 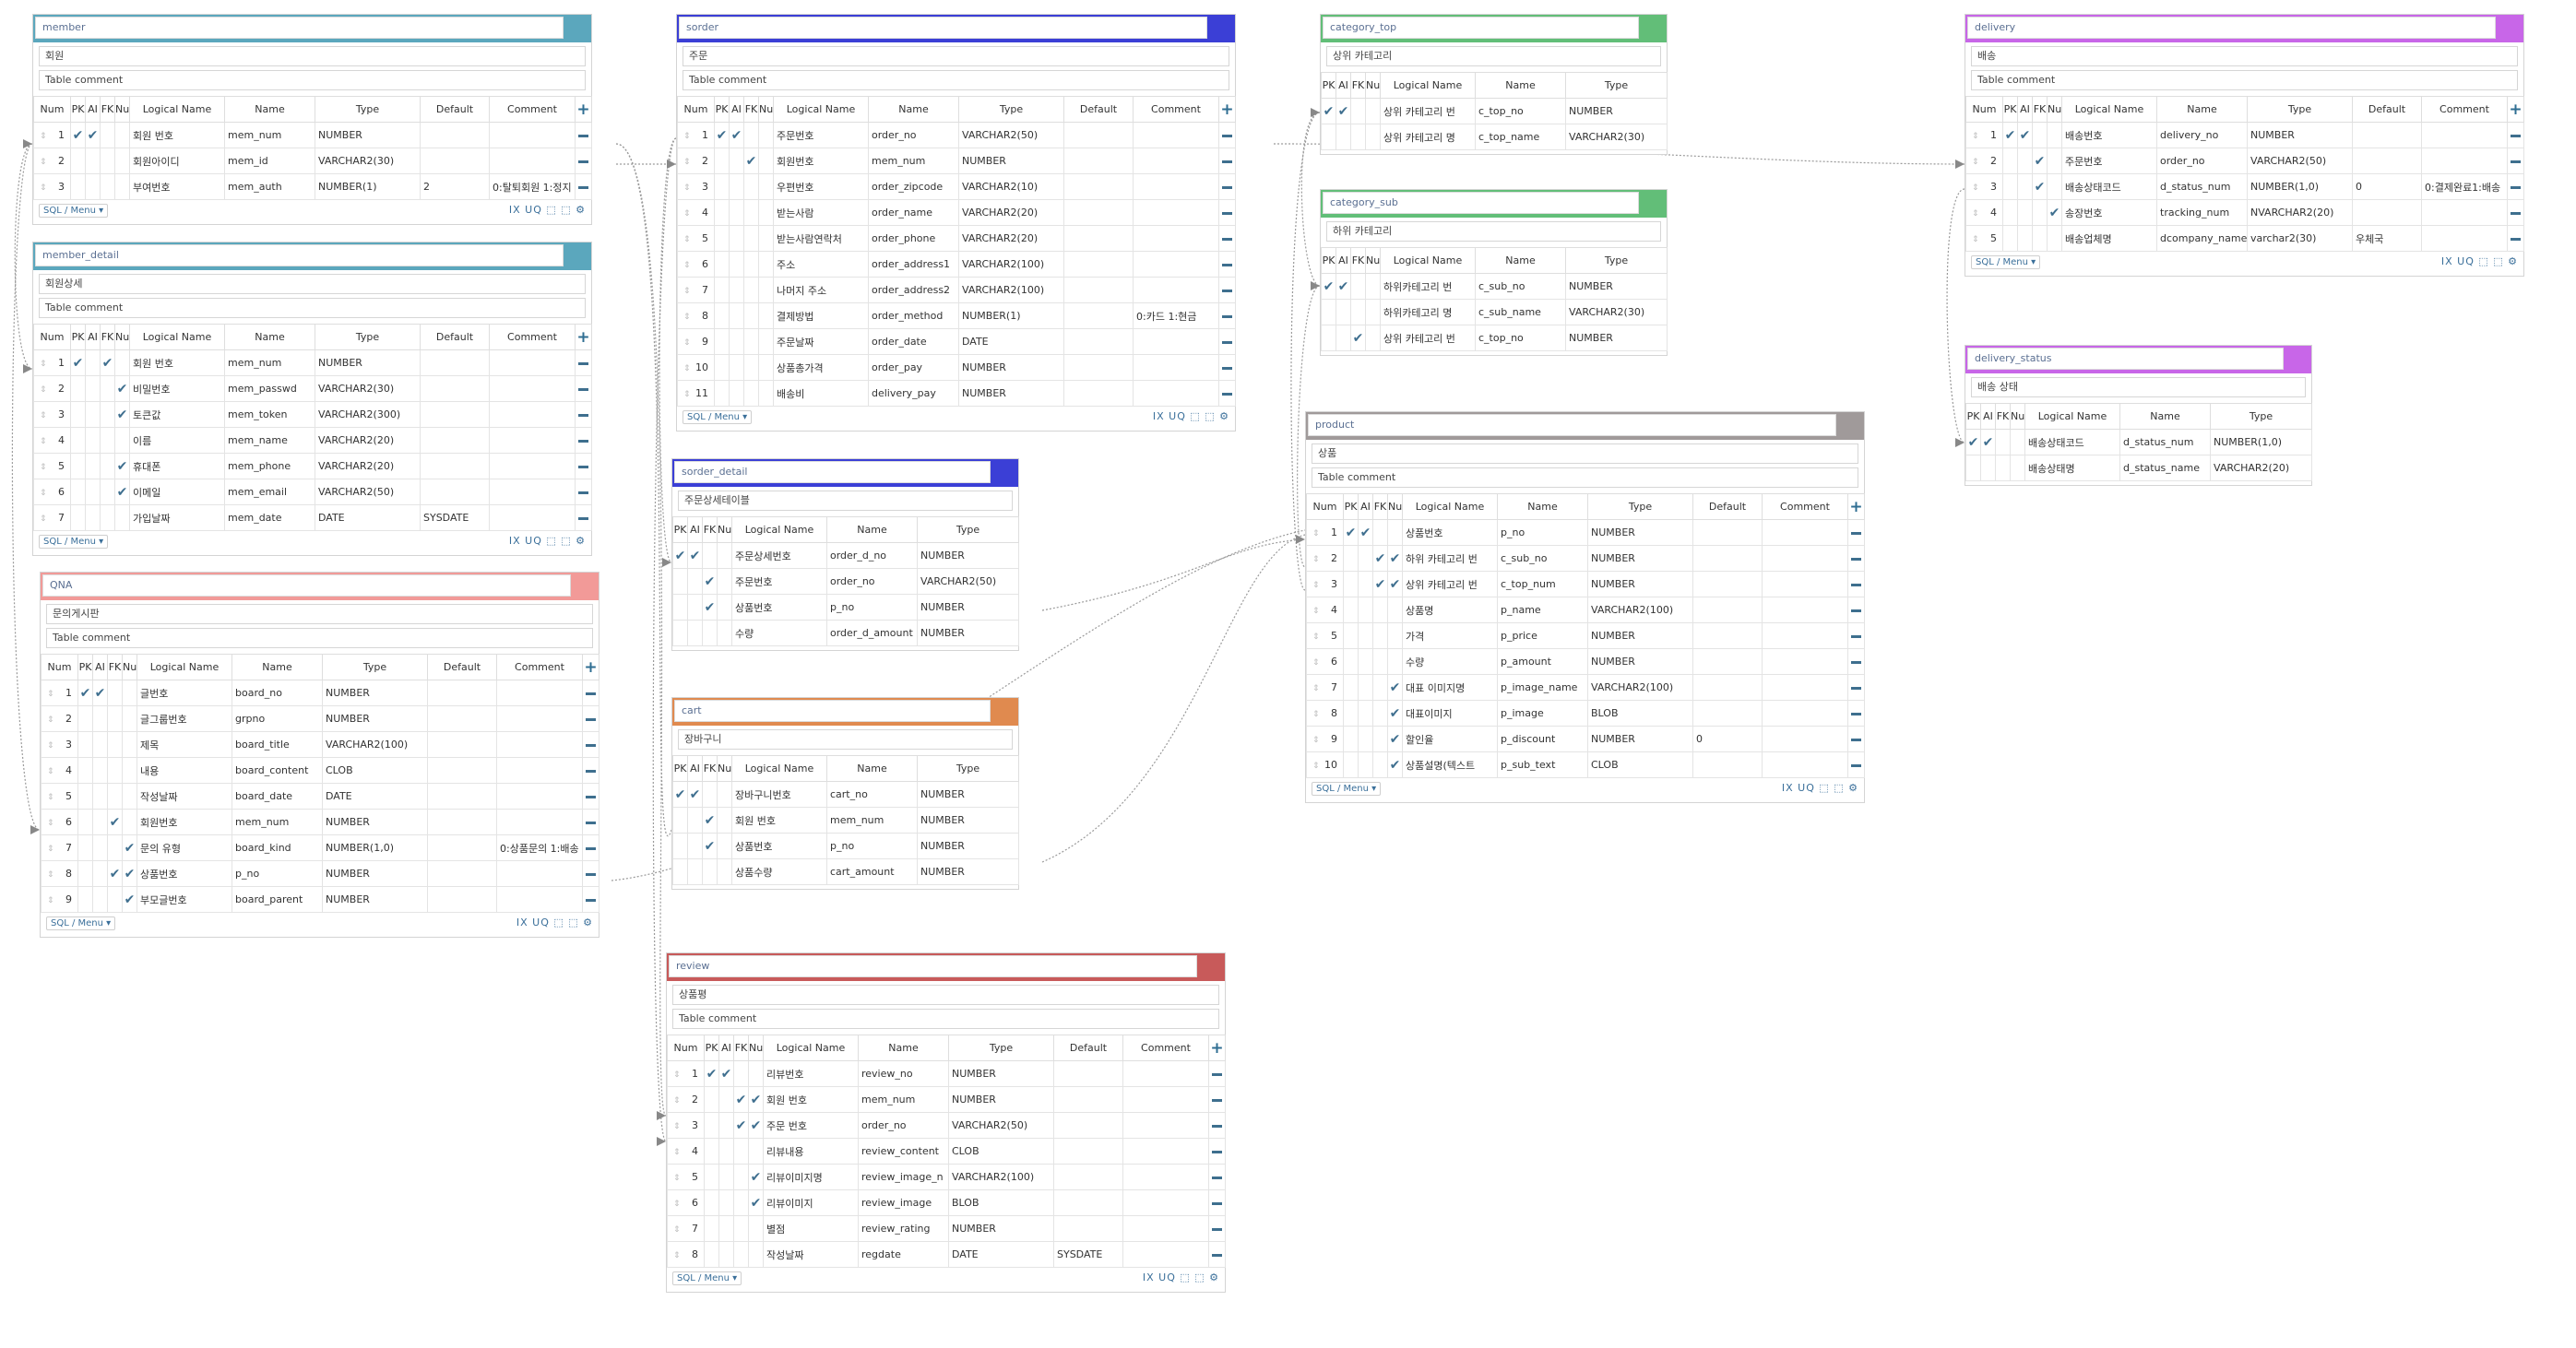 I want to click on column-num: ⇕ 7, so click(x=686, y=1228).